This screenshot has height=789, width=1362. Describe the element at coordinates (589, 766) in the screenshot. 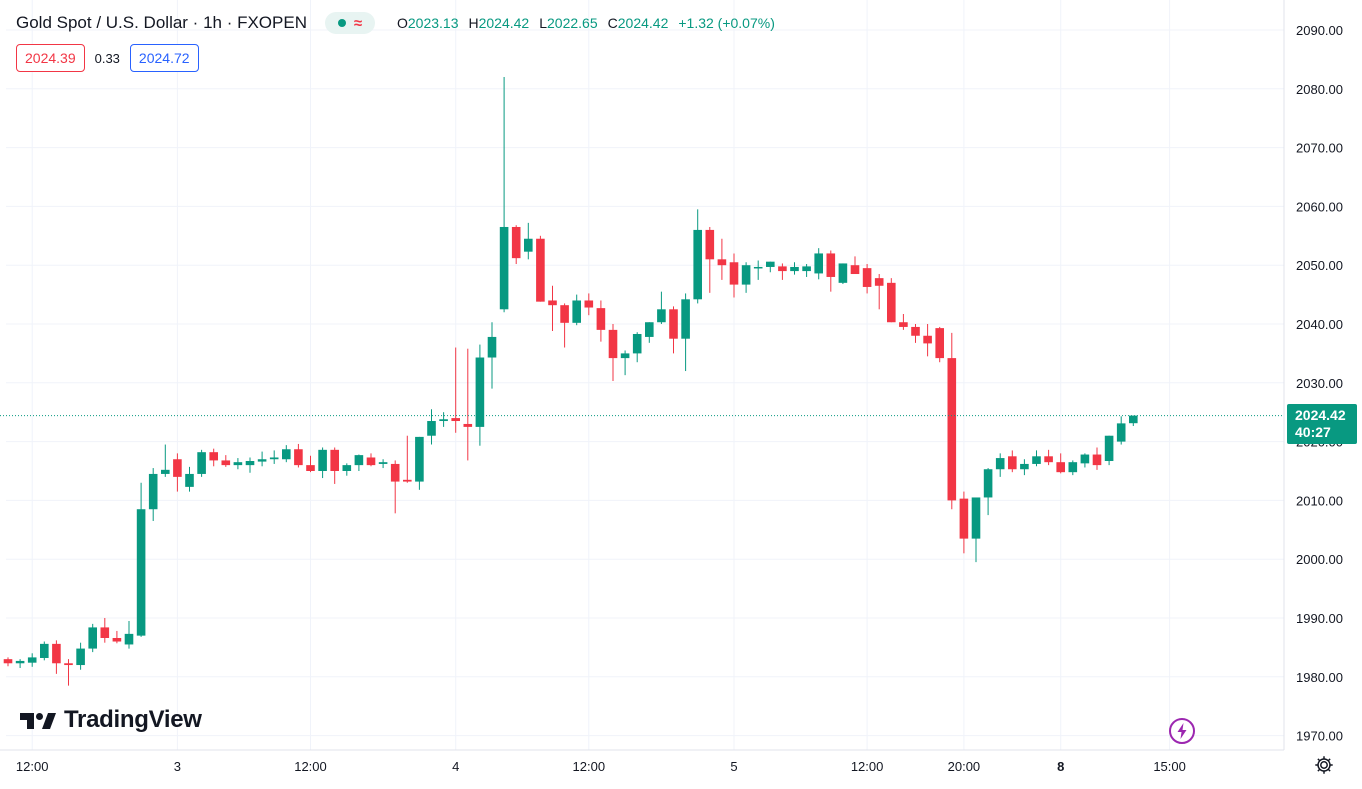

I see `x-tick-label: 12:00` at that location.